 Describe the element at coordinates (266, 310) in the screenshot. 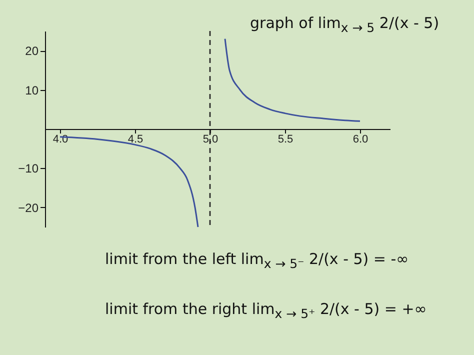

I see `text: limit from the right lim$_{x → 5⁺}$ 2/(x - 5) = +∞` at that location.